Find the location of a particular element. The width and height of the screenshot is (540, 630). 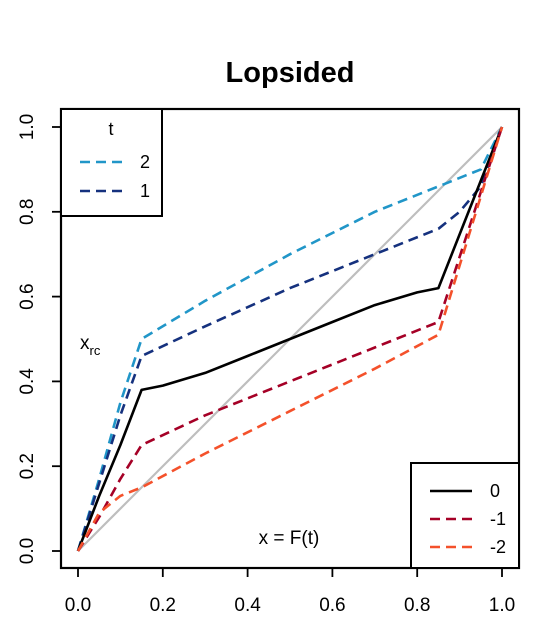

legend-upper: t 2 1 is located at coordinates (111, 162).